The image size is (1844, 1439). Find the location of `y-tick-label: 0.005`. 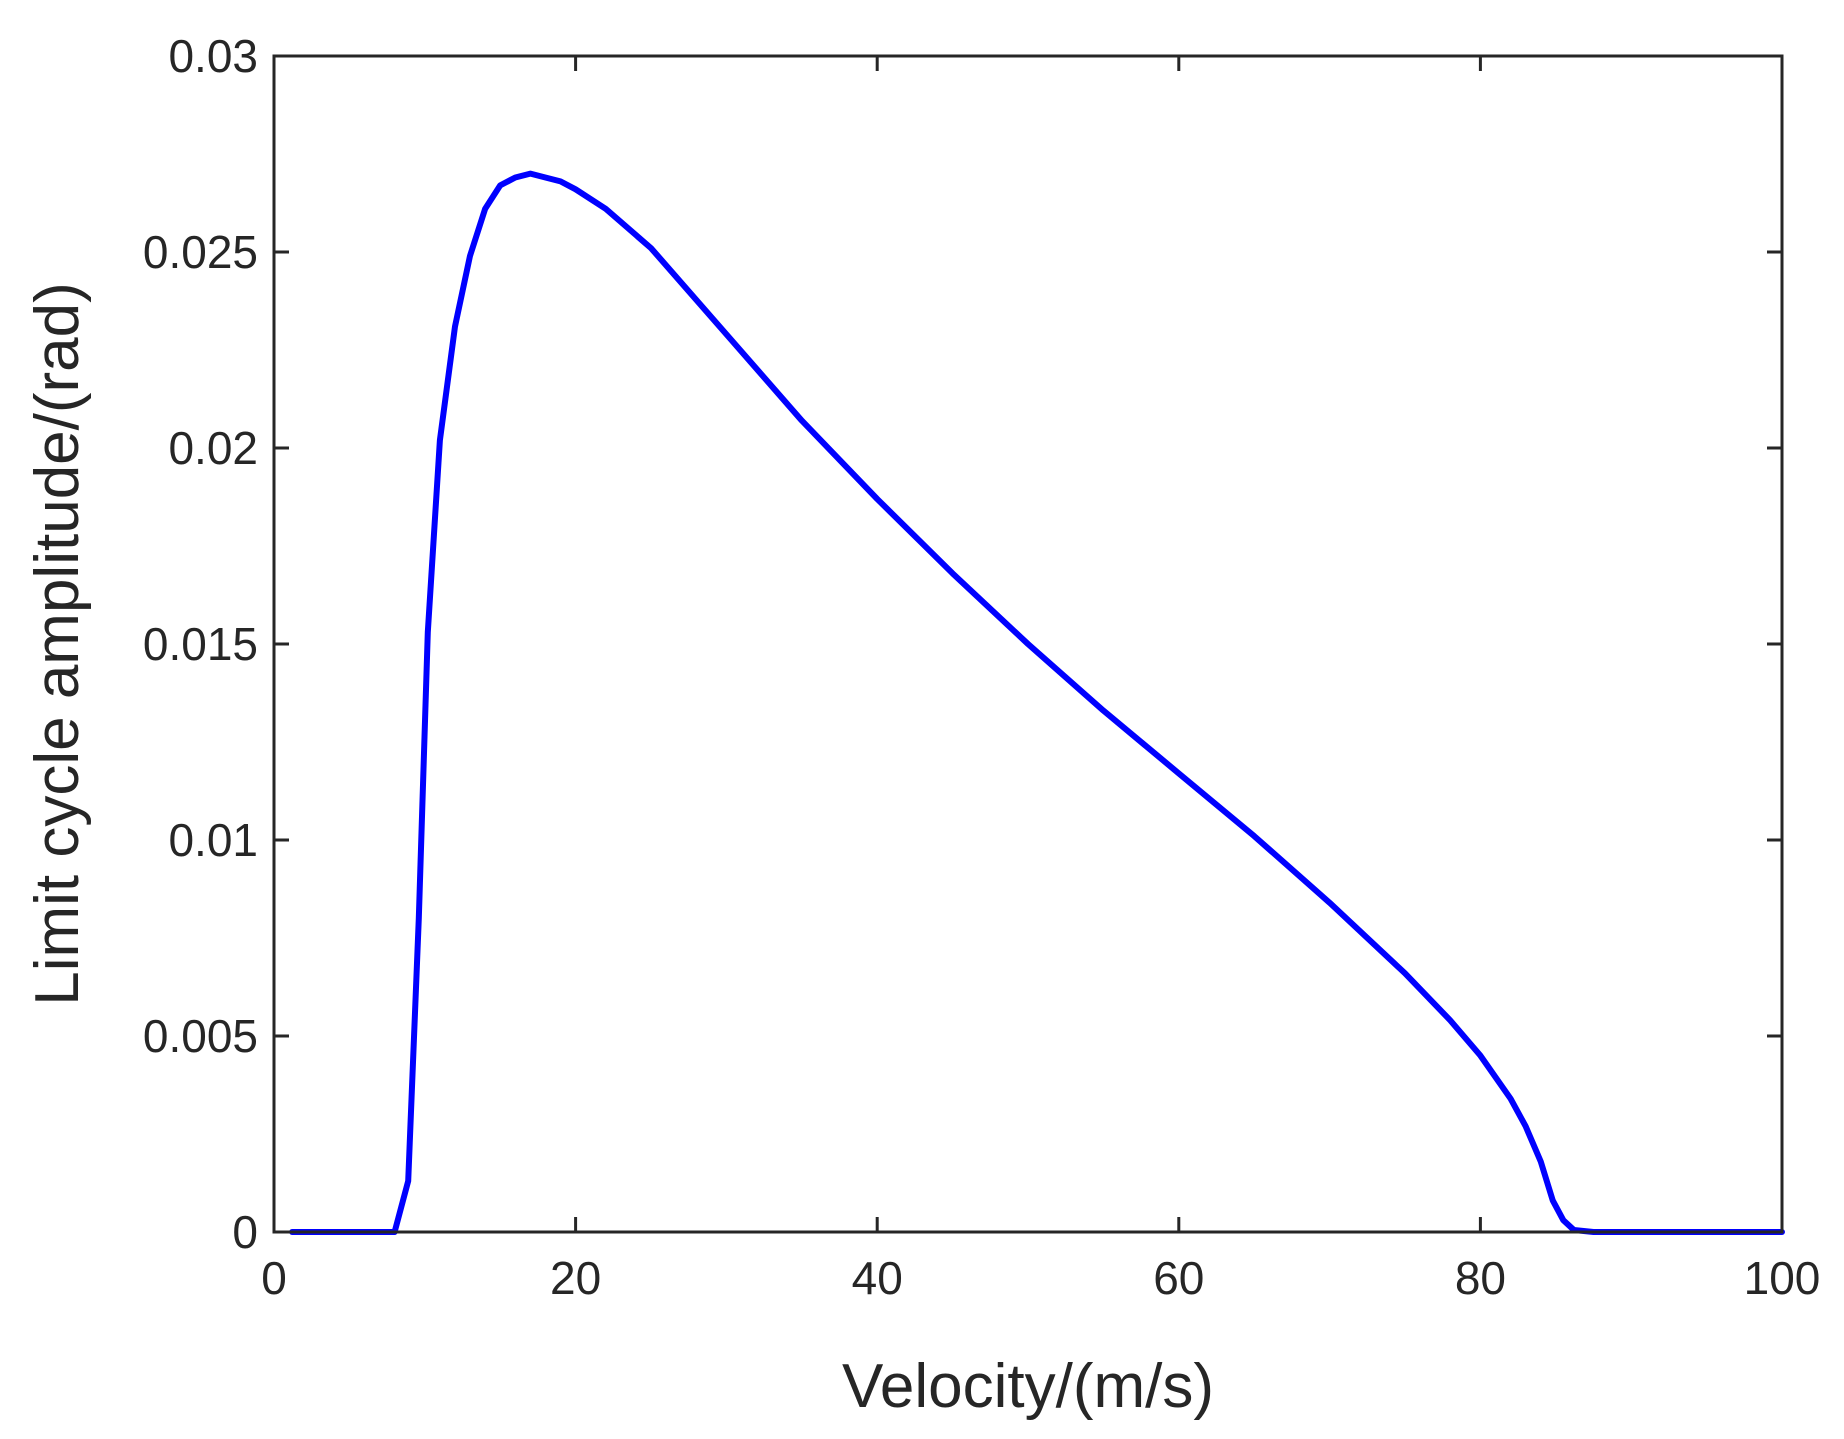

y-tick-label: 0.005 is located at coordinates (200, 1036).